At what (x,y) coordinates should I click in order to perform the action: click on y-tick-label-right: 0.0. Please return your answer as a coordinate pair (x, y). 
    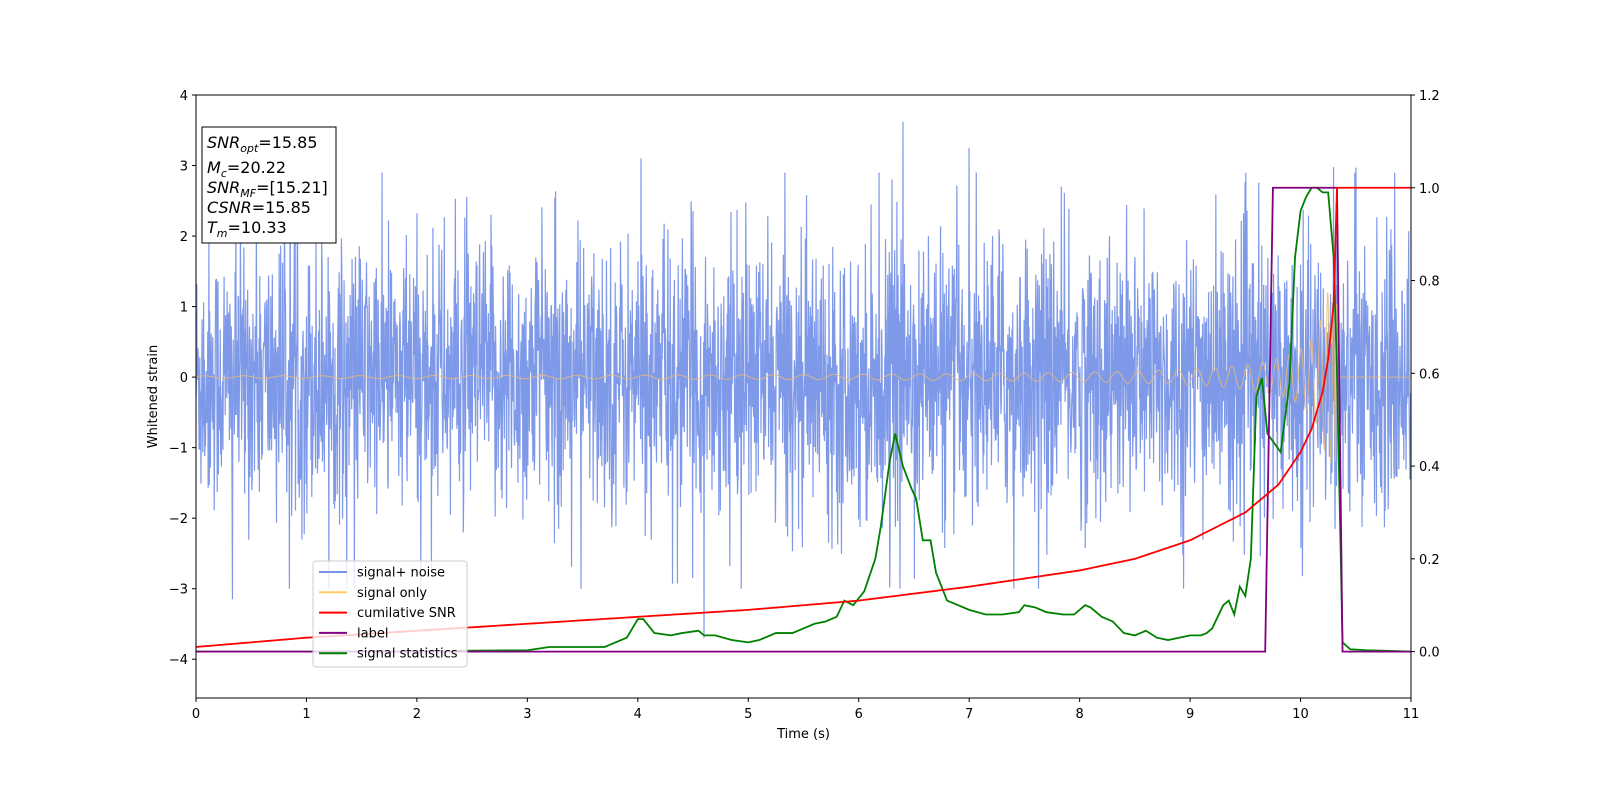
    Looking at the image, I should click on (1429, 653).